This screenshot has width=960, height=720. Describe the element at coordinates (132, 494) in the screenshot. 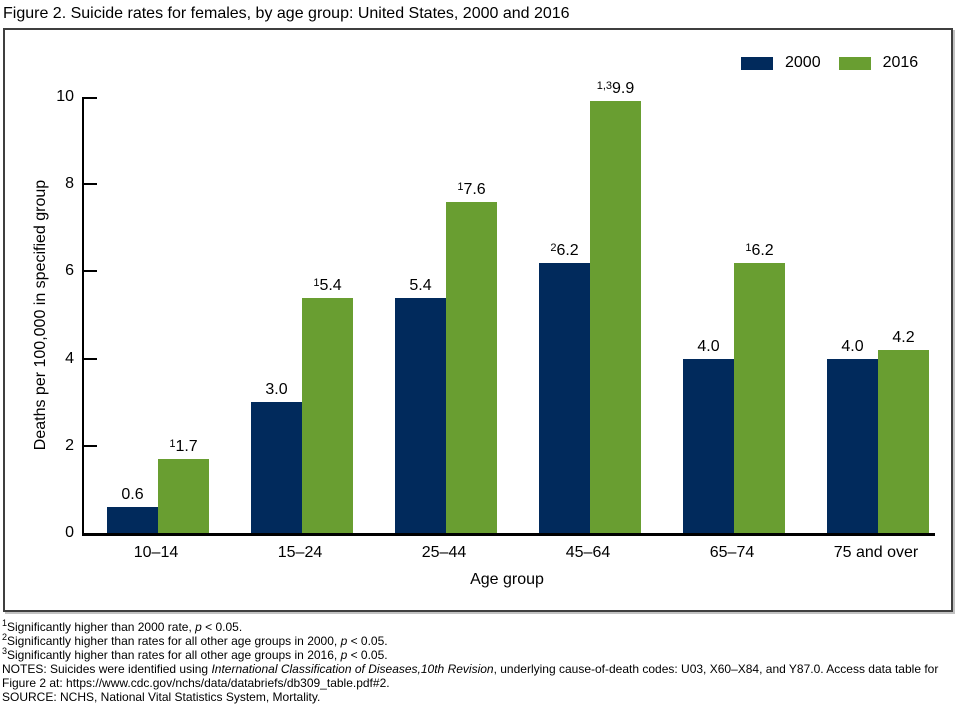

I see `bar-value-label: 0.6` at that location.